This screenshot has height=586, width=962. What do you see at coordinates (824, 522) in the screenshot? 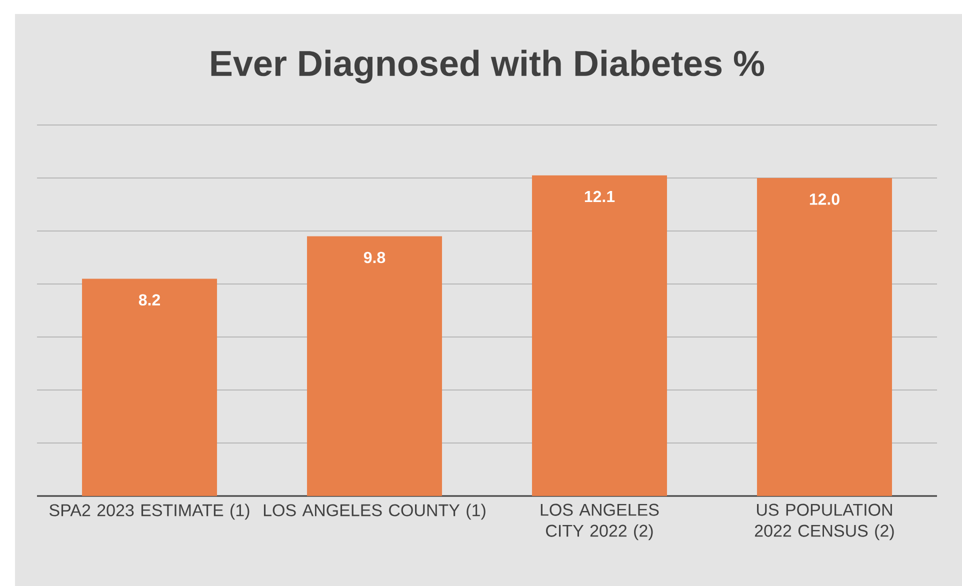
I see `x-tick-label: US POPULATION 2022 CENSUS (2)` at bounding box center [824, 522].